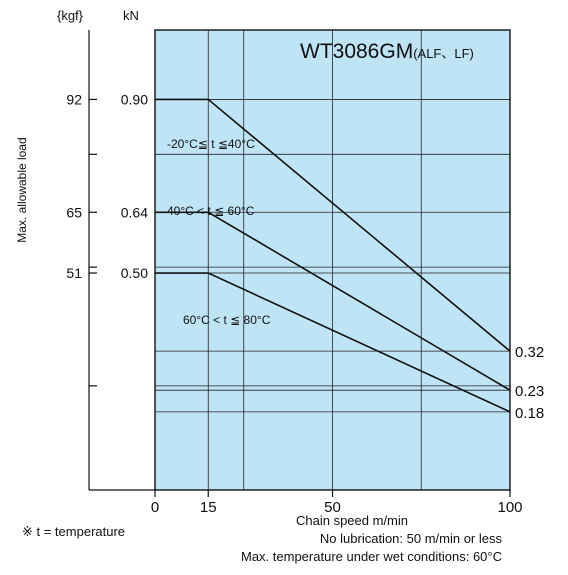 The width and height of the screenshot is (568, 575). Describe the element at coordinates (332, 507) in the screenshot. I see `x-tick-label: 50` at that location.